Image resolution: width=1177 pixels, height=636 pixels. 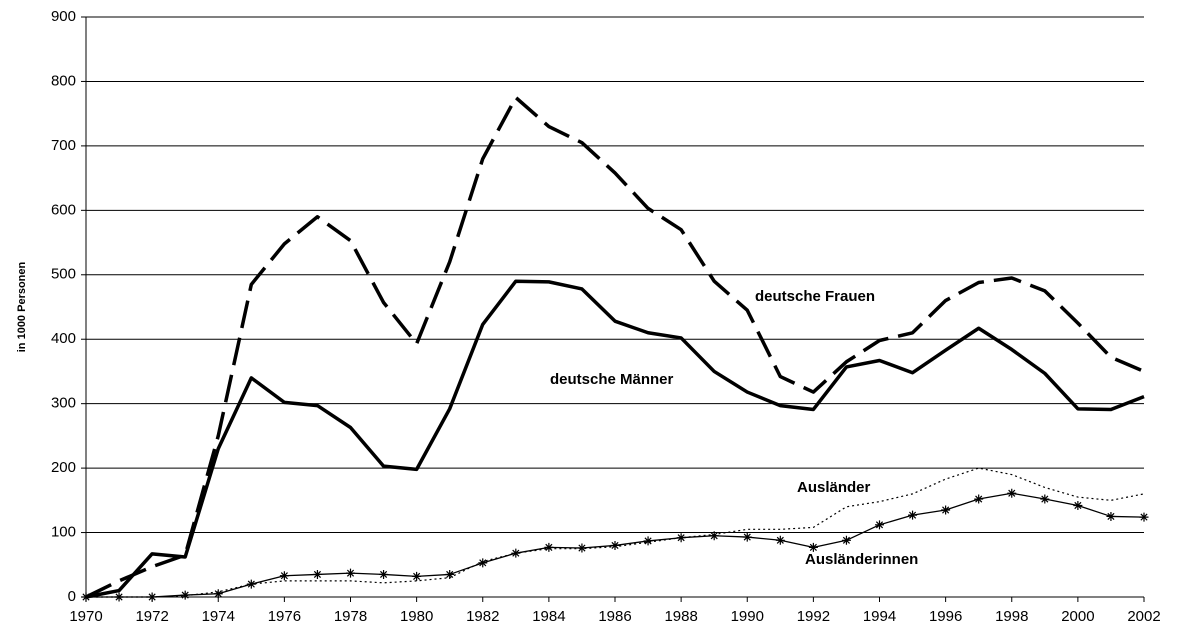 What do you see at coordinates (834, 487) in the screenshot?
I see `series-label: Ausländer` at bounding box center [834, 487].